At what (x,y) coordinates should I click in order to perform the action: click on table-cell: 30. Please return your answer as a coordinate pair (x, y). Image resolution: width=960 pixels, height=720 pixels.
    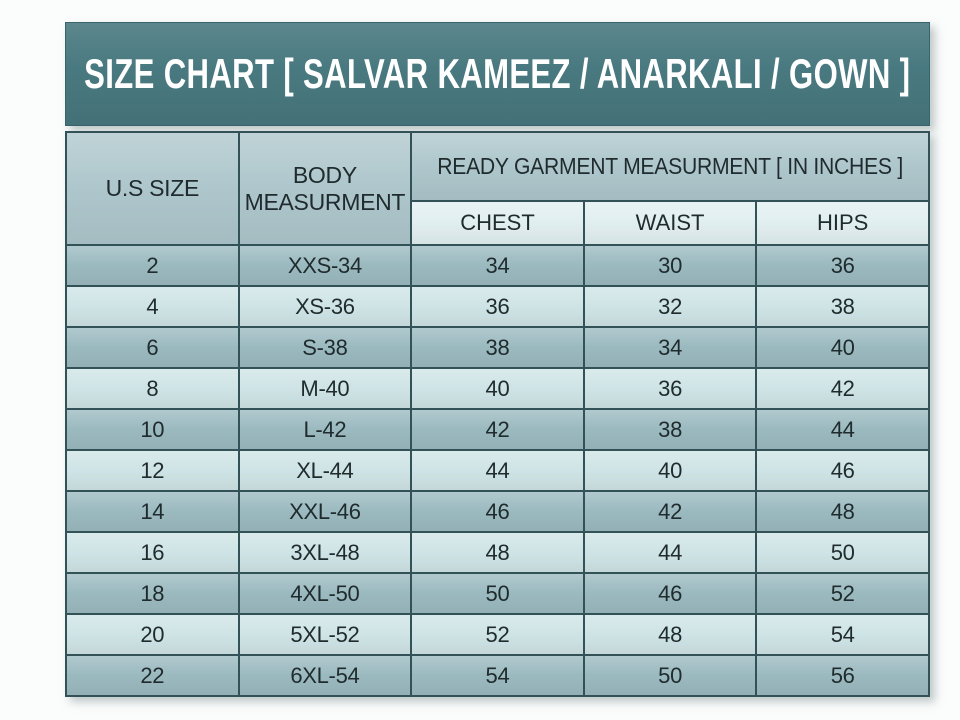
    Looking at the image, I should click on (670, 265).